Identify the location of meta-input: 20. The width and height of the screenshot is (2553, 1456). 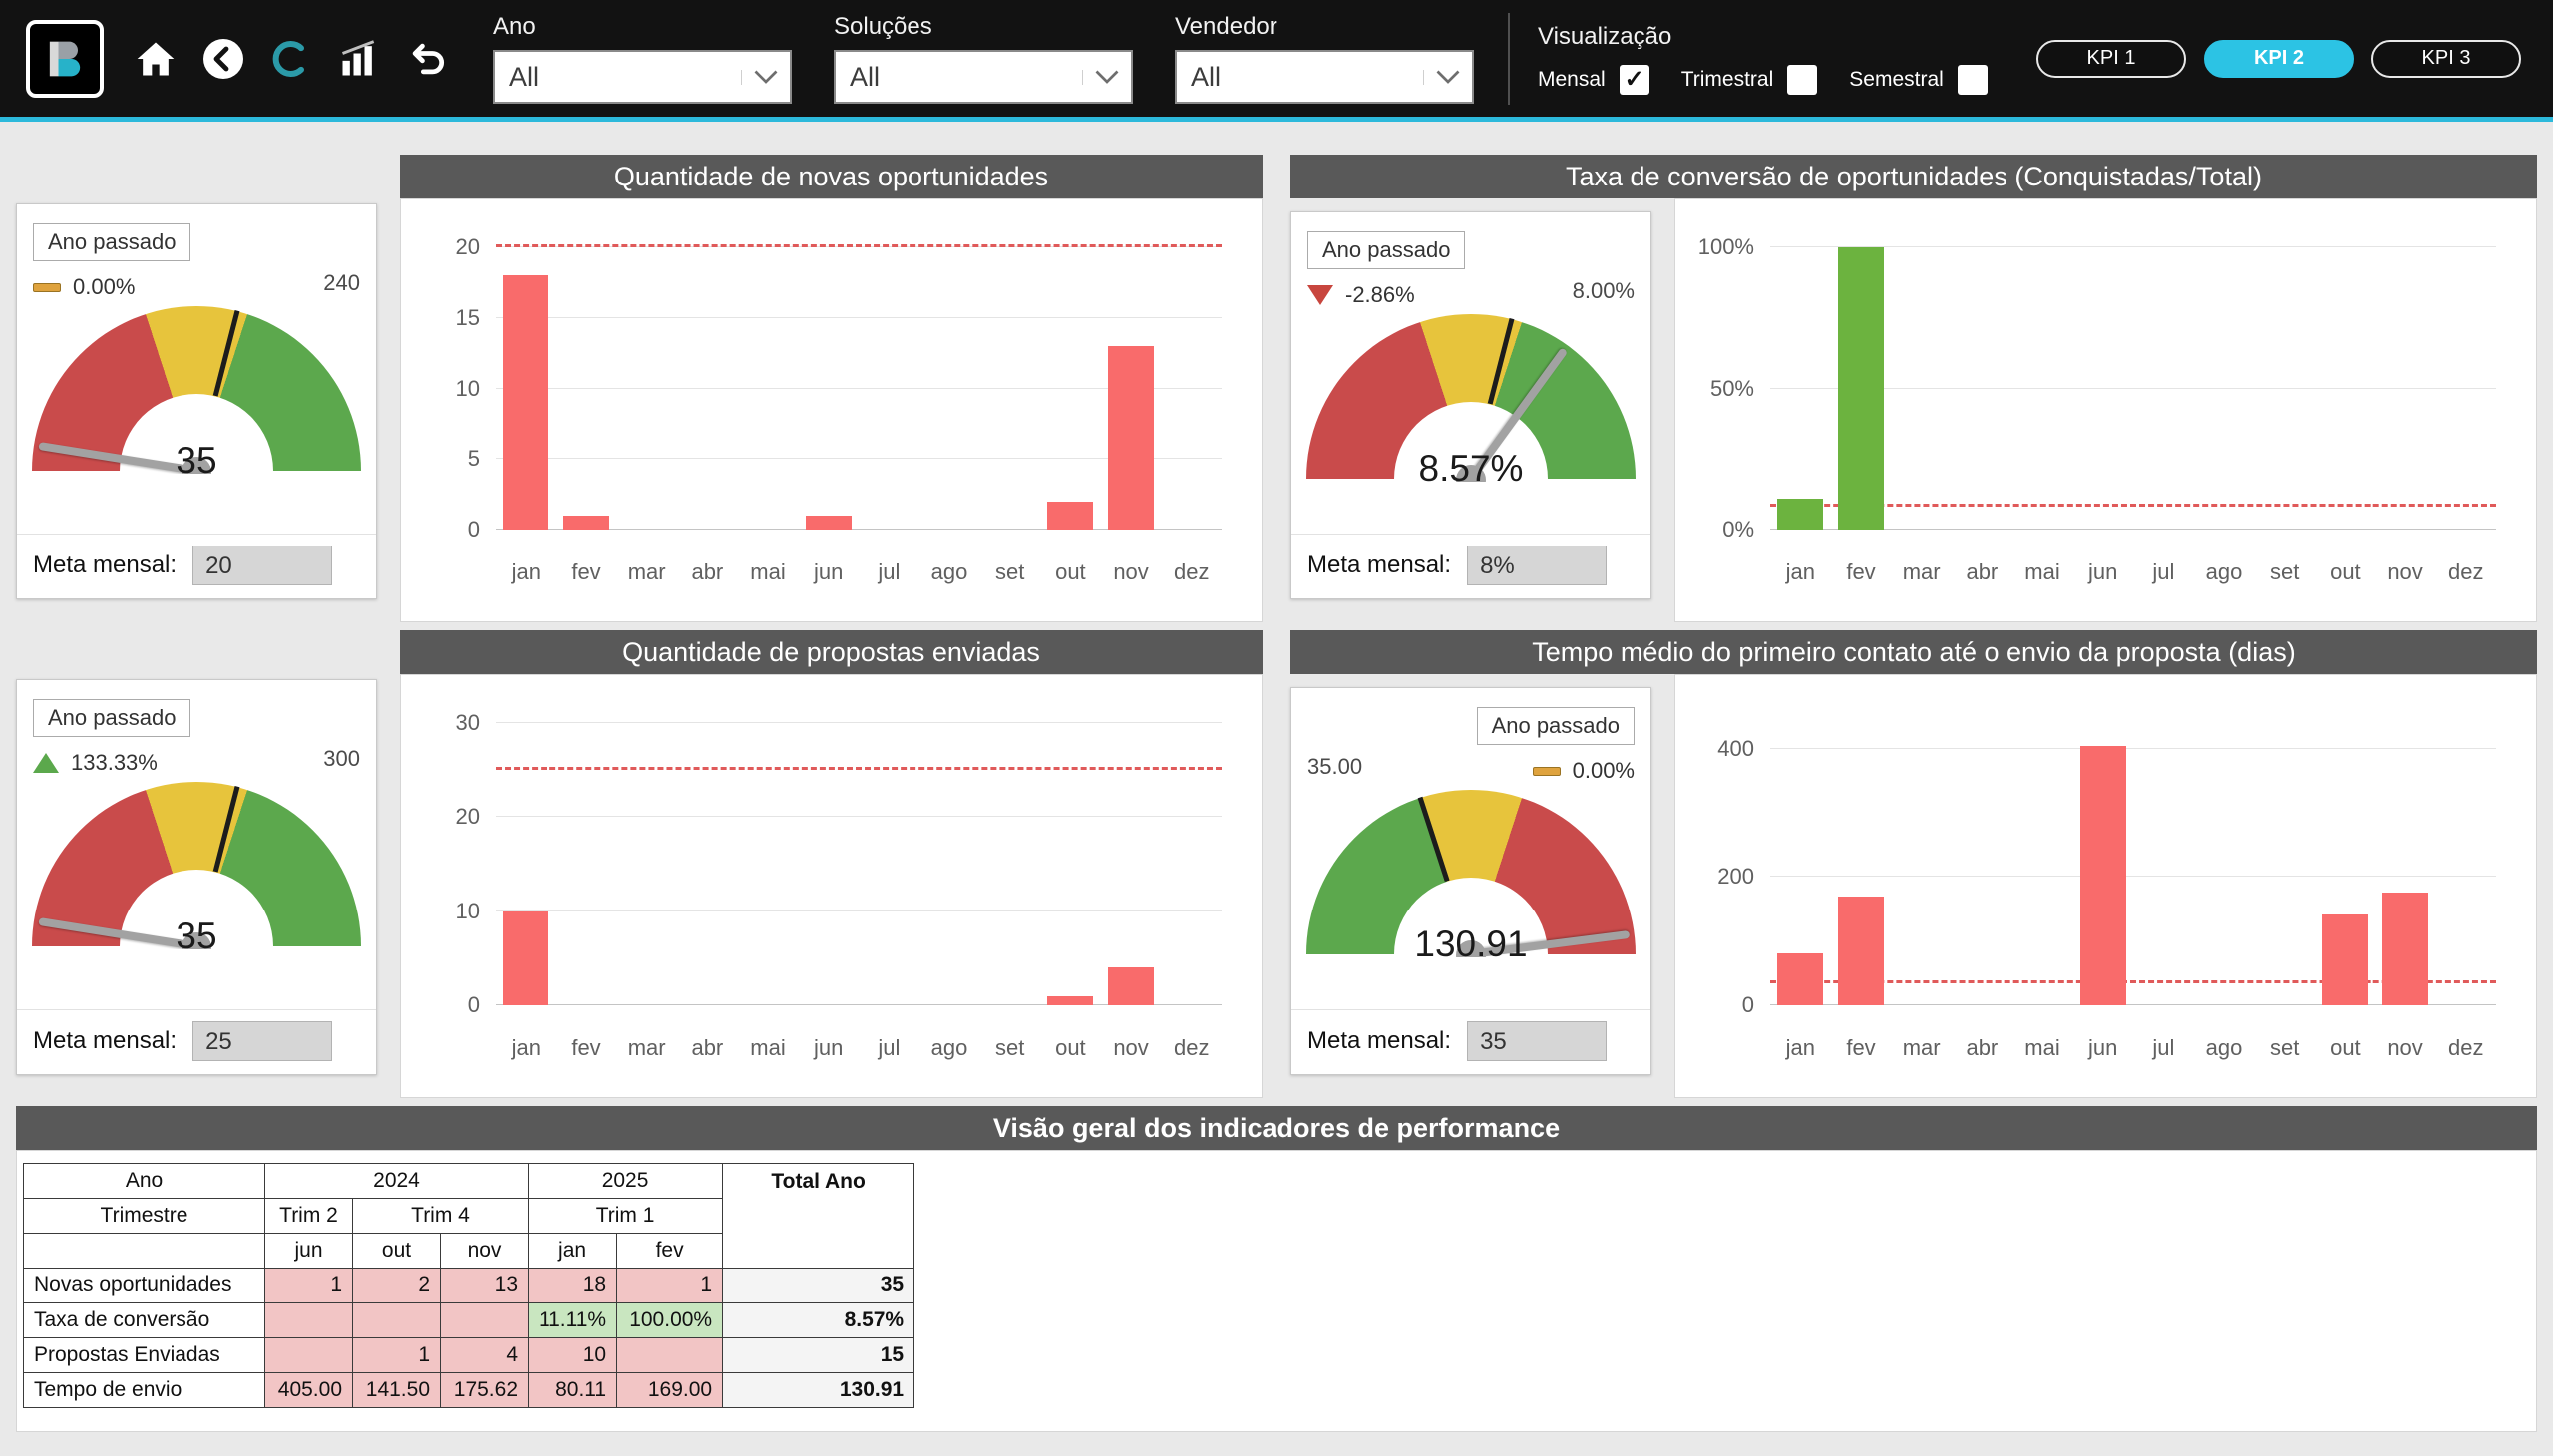
(262, 565).